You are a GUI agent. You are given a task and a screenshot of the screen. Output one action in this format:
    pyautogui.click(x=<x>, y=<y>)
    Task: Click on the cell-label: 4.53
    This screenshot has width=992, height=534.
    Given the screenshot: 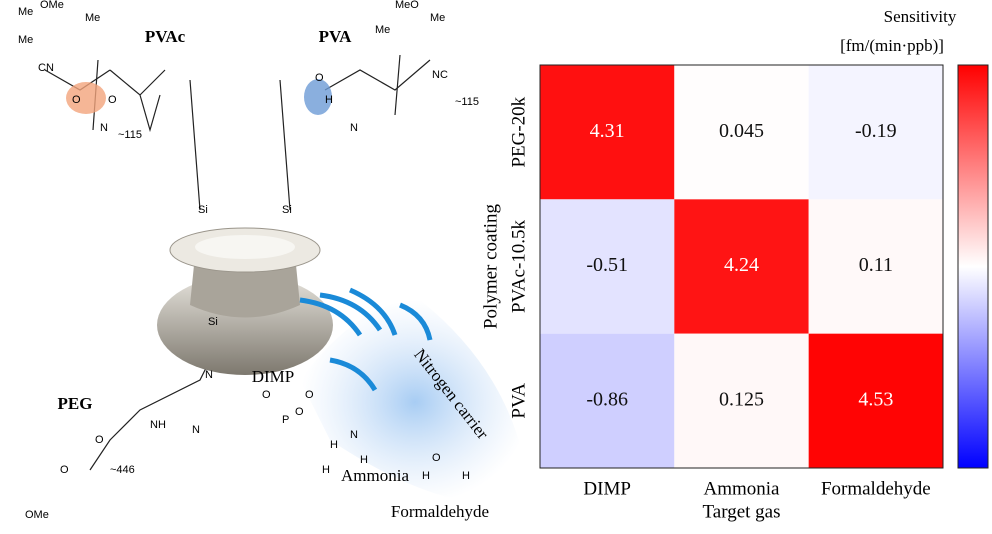 What is the action you would take?
    pyautogui.click(x=875, y=399)
    